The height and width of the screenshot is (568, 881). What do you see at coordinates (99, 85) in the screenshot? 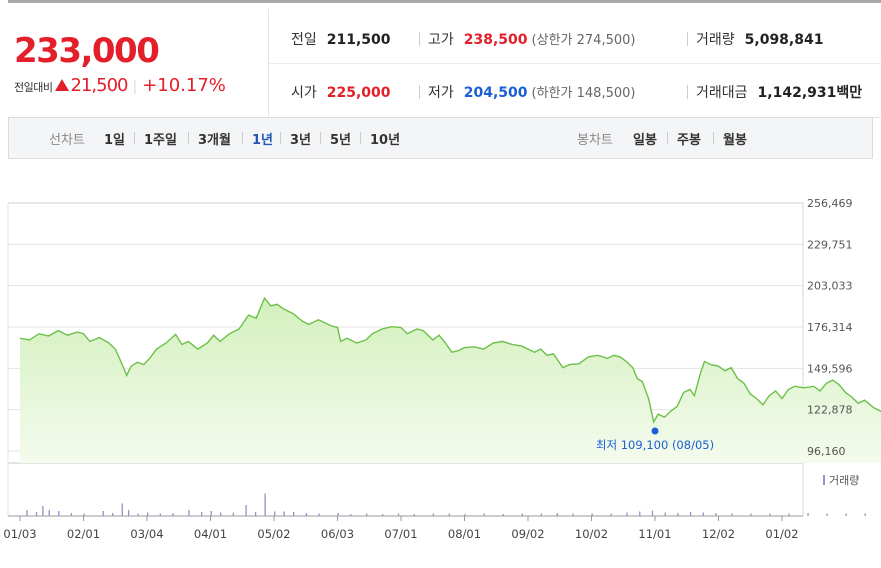
I see `change-amount: 21,500` at bounding box center [99, 85].